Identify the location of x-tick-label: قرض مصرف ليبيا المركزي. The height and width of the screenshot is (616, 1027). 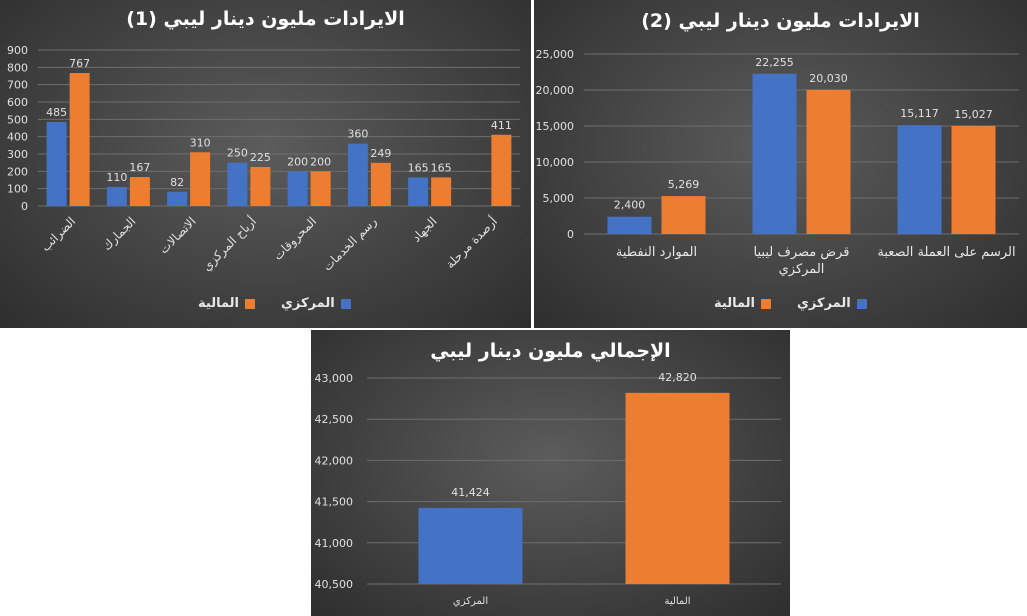
(802, 261).